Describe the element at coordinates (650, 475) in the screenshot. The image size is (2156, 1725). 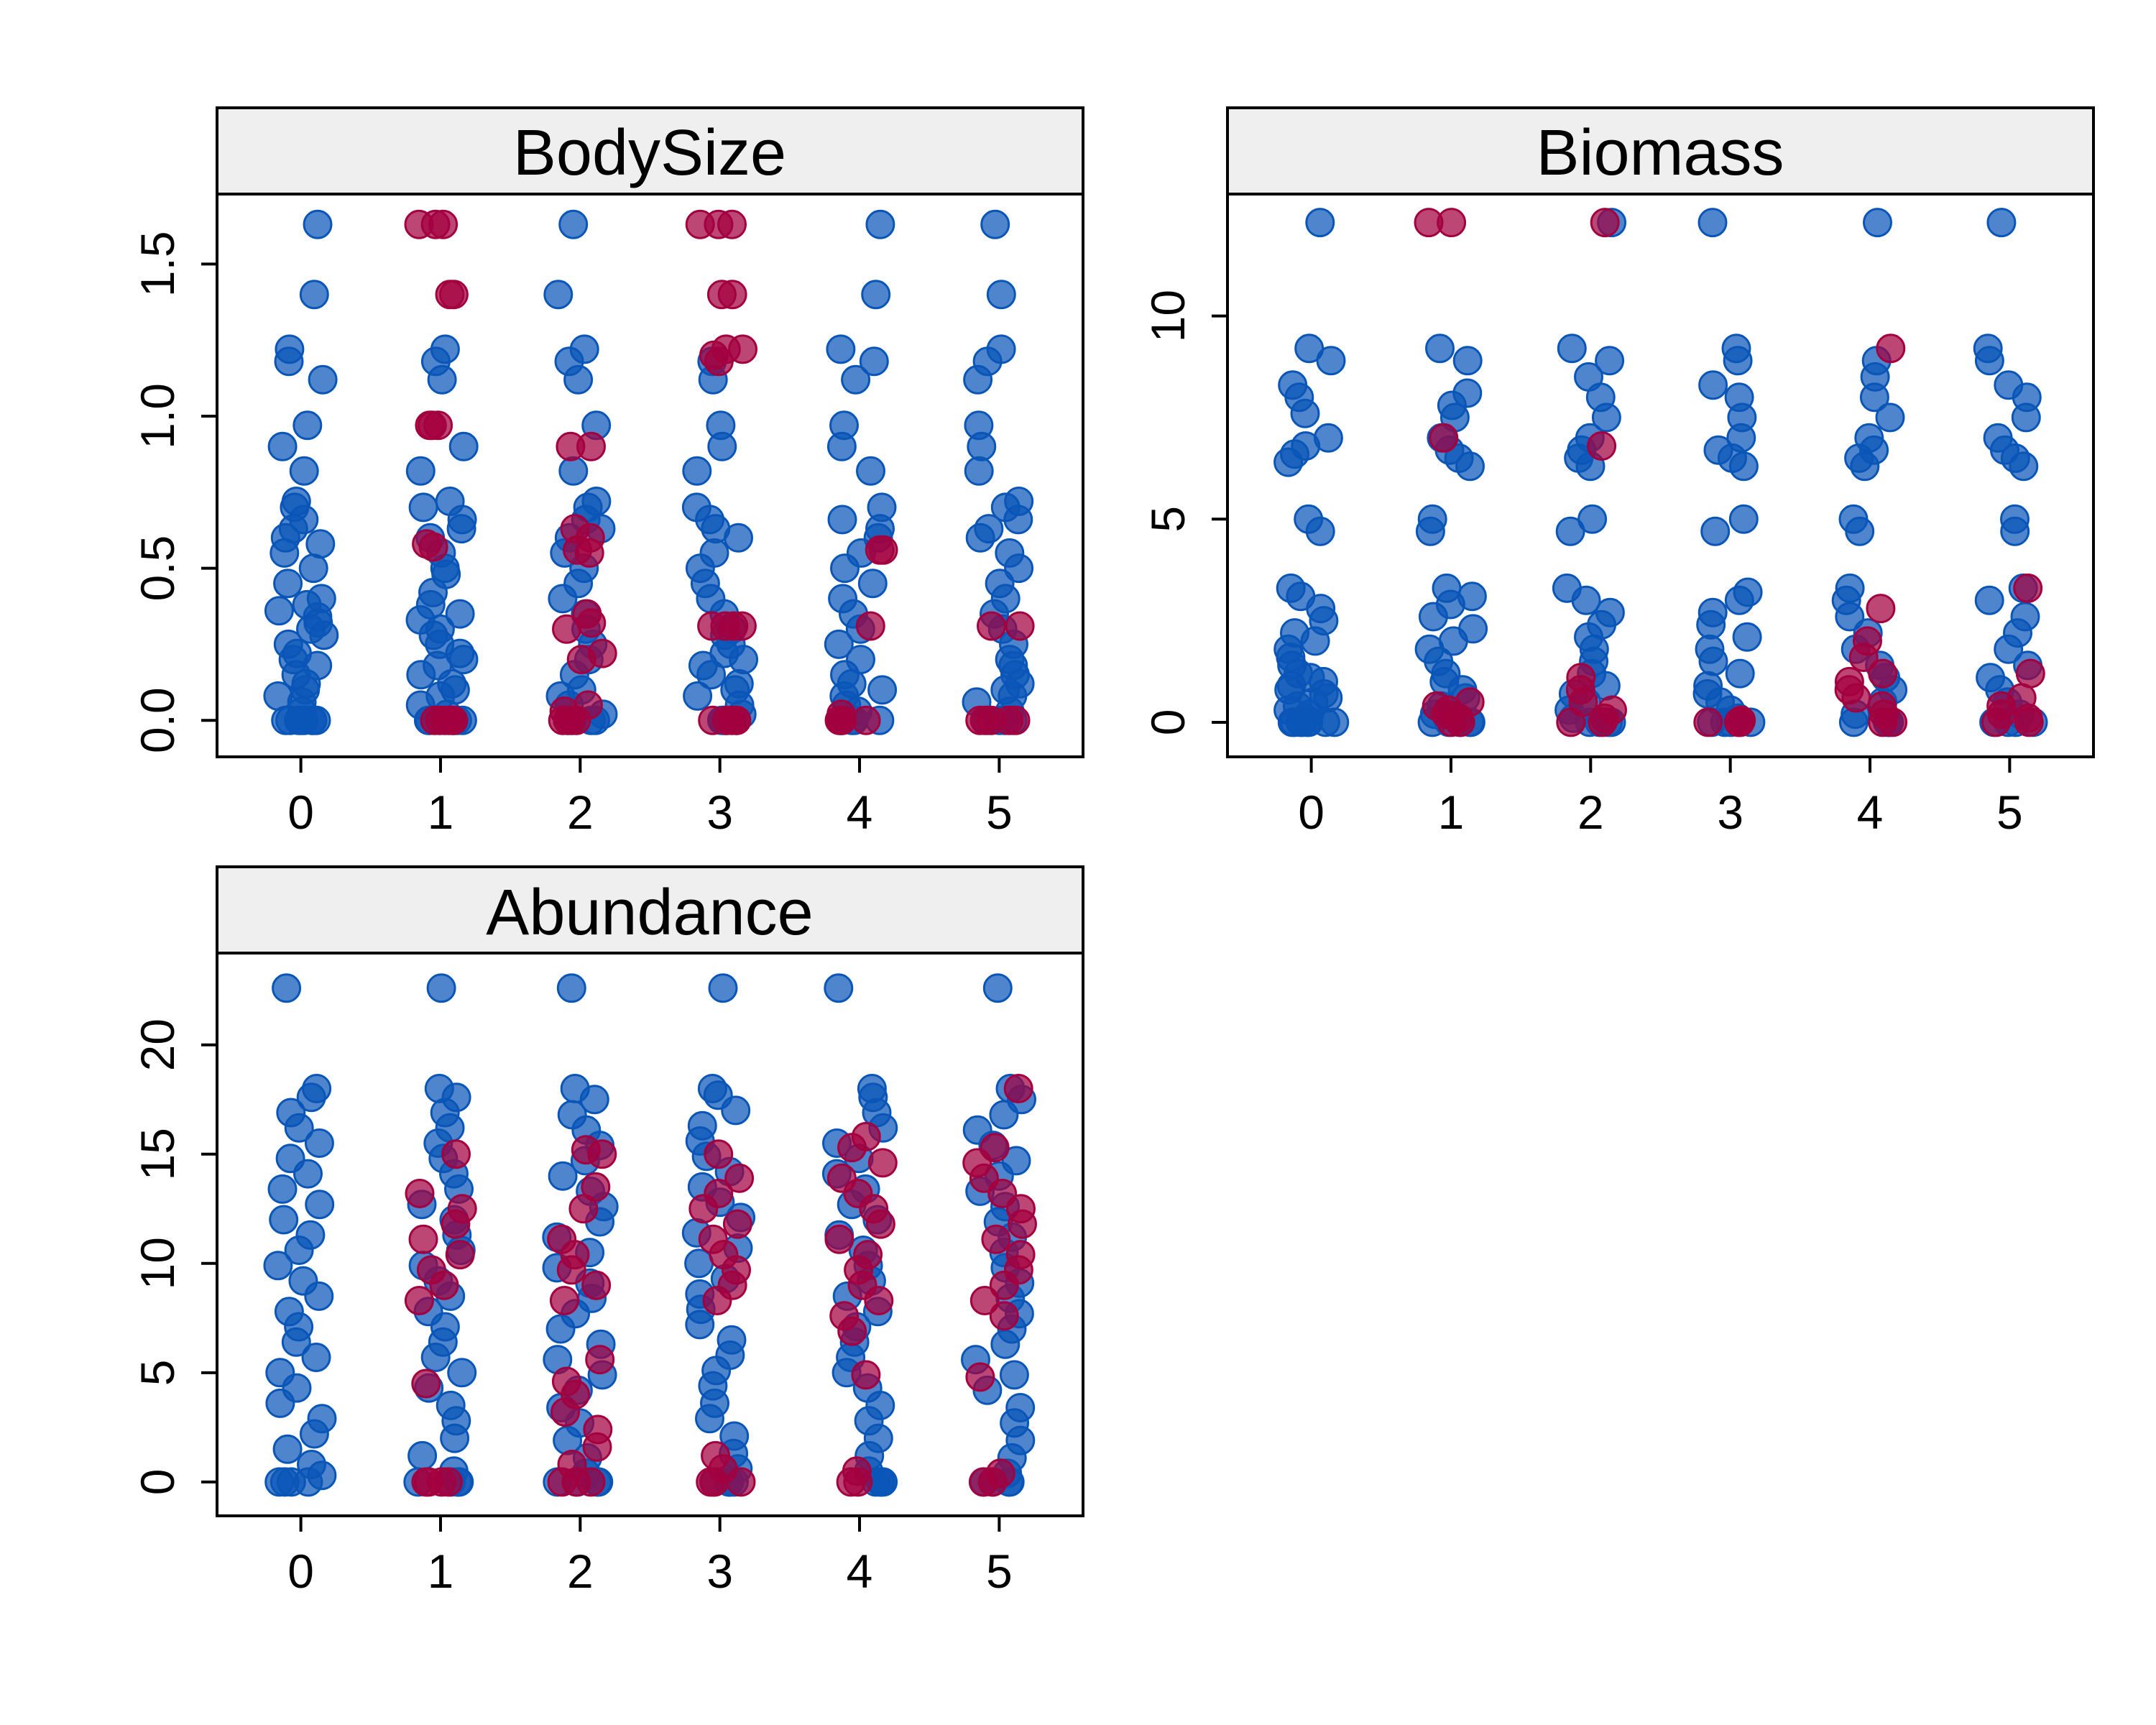
I see `panel-bodysize-frame` at that location.